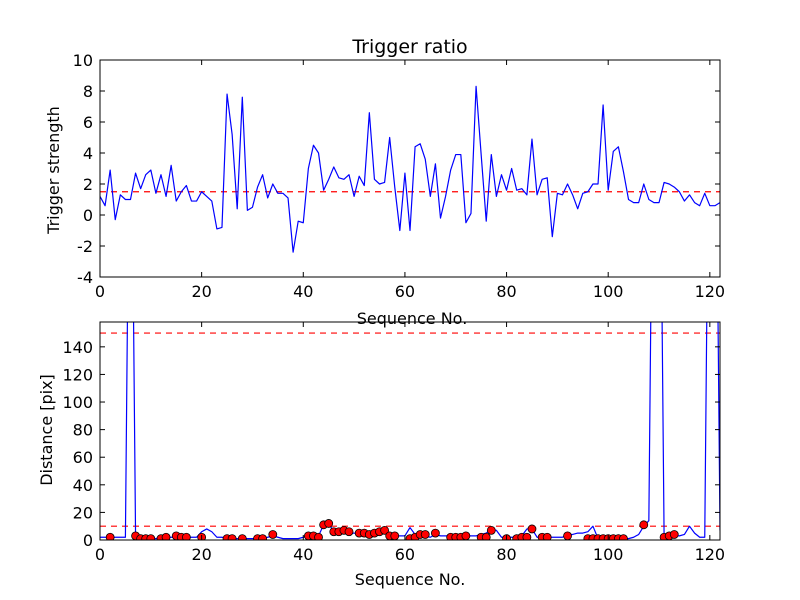  I want to click on y-tick-label: 2, so click(88, 184).